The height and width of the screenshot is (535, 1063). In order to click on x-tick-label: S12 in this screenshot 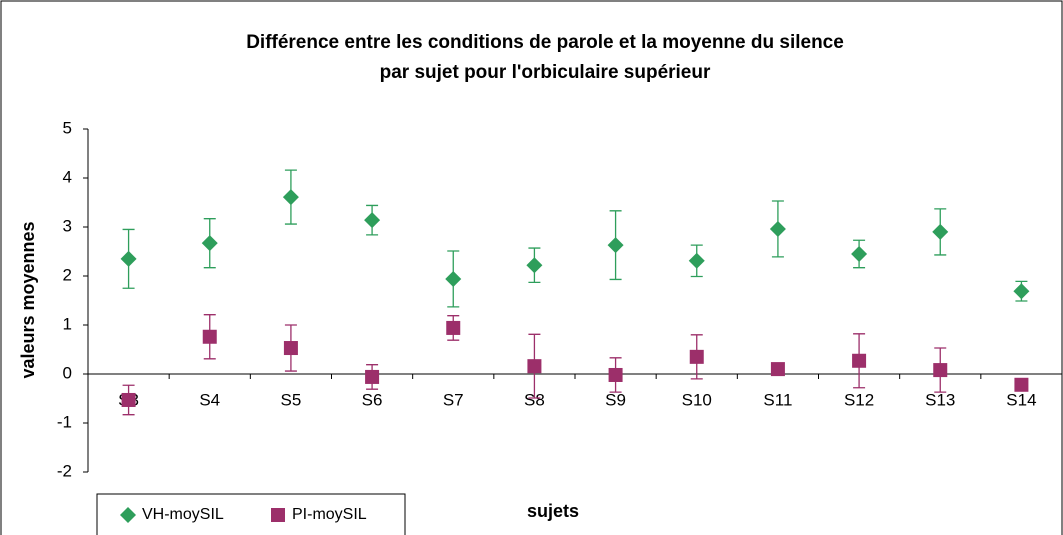, I will do `click(859, 399)`.